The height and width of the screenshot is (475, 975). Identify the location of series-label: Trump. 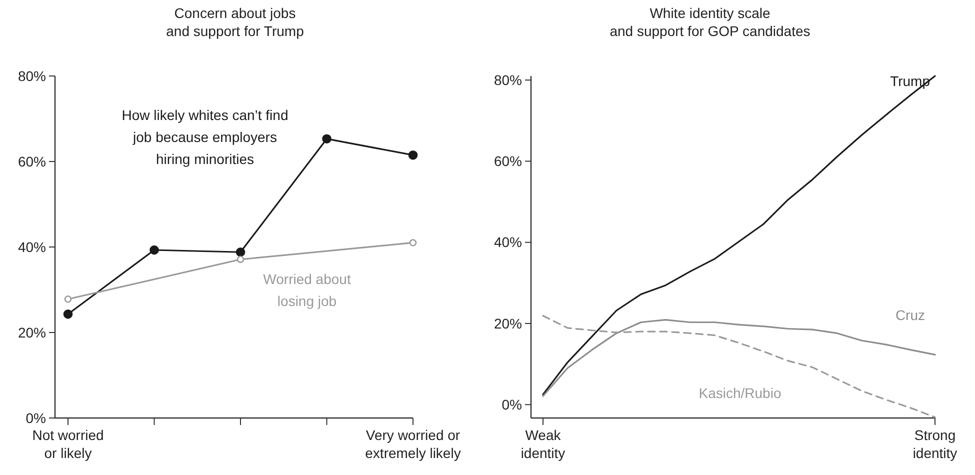
(910, 81).